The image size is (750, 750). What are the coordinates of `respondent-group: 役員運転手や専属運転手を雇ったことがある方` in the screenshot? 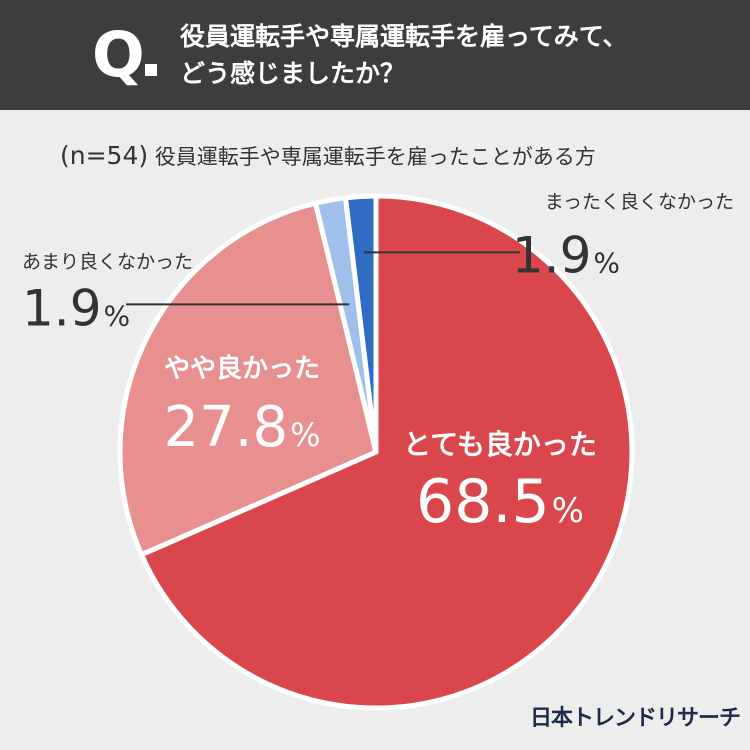 It's located at (375, 157).